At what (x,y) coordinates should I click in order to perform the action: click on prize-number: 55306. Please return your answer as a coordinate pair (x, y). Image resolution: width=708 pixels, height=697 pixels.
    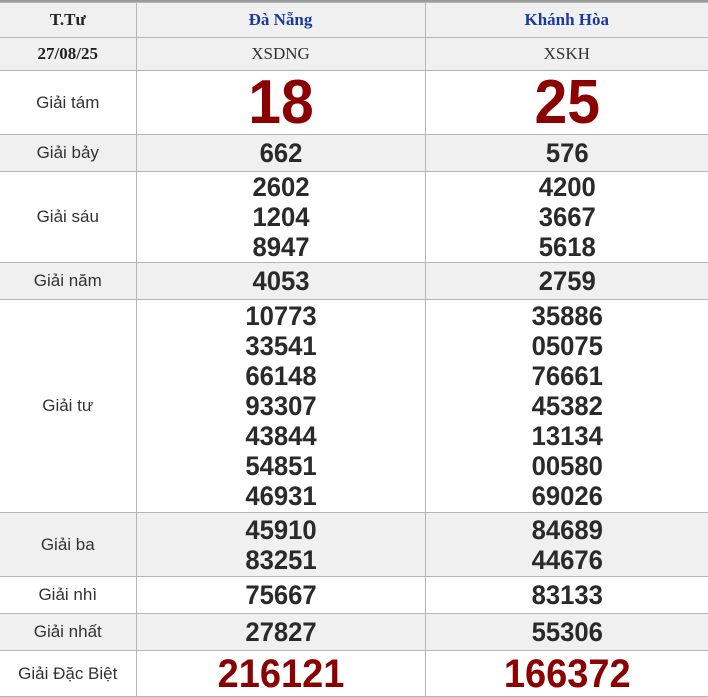
    Looking at the image, I should click on (567, 632).